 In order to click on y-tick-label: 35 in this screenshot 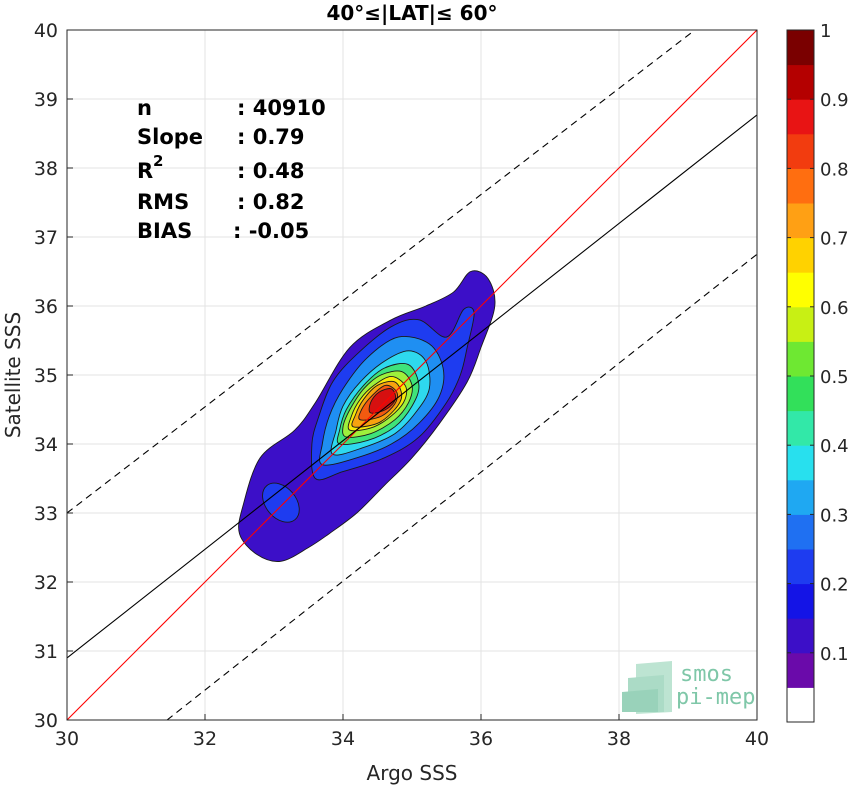, I will do `click(46, 376)`.